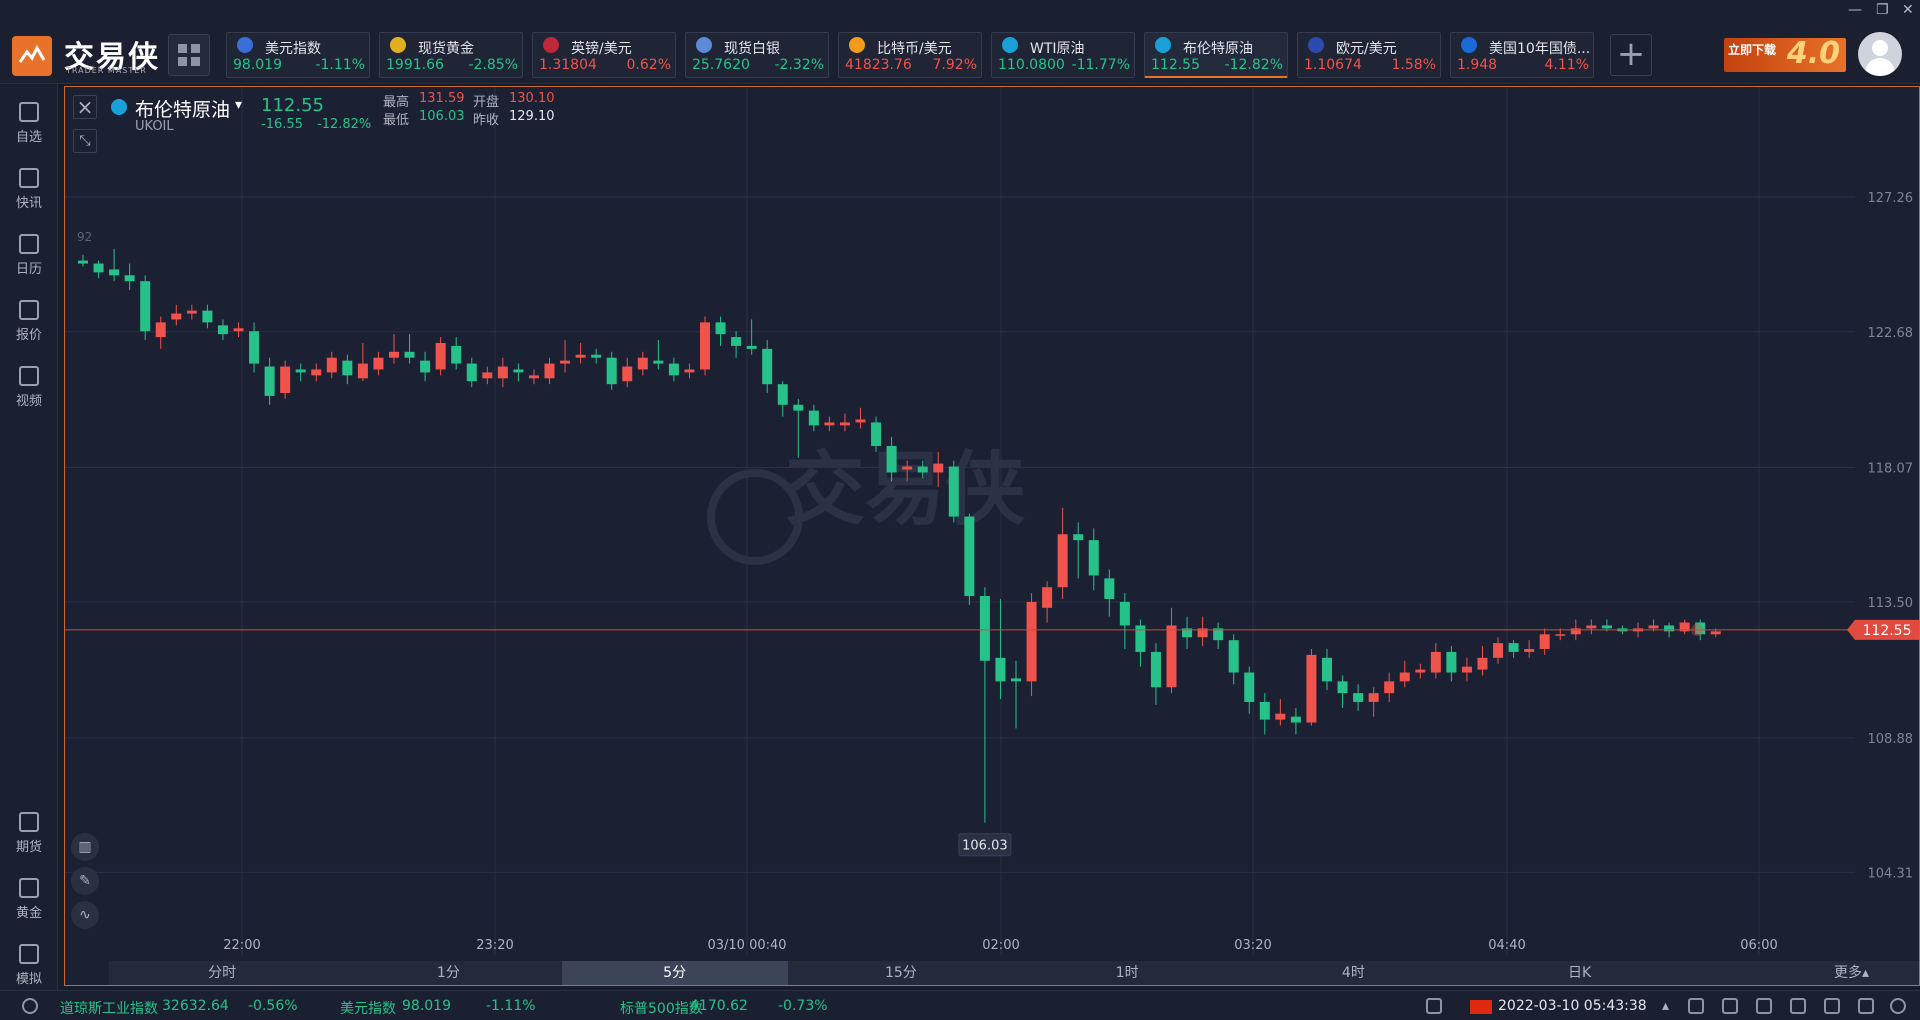  What do you see at coordinates (29, 832) in the screenshot?
I see `sidebar-item-5: 期货` at bounding box center [29, 832].